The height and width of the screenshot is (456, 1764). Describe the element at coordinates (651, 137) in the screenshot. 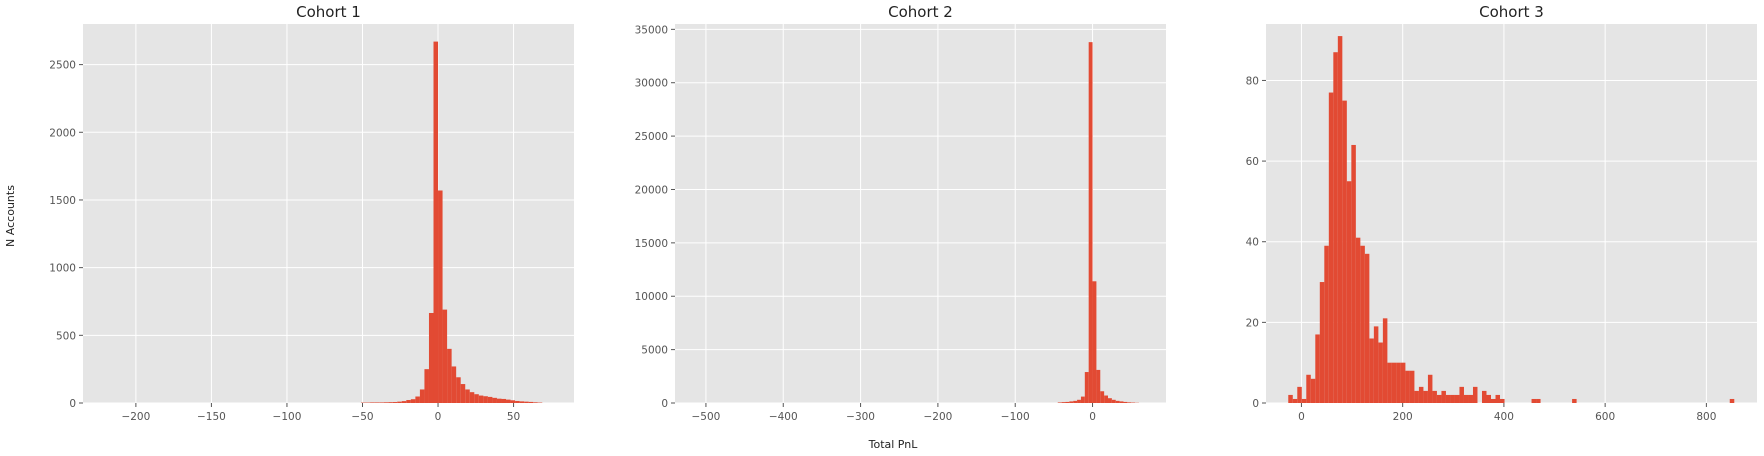

I see `y-tick-label: 25000` at that location.